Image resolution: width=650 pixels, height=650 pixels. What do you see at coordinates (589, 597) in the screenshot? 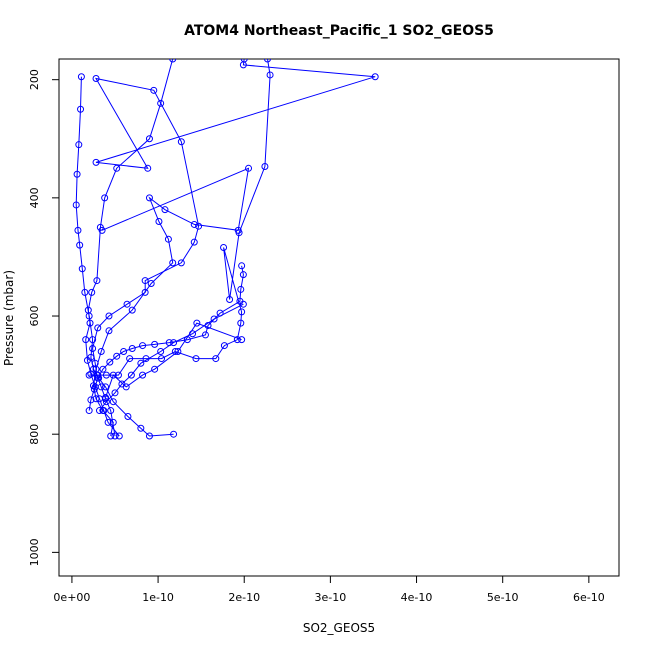
I see `x-tick-label: 6e-10` at bounding box center [589, 597].